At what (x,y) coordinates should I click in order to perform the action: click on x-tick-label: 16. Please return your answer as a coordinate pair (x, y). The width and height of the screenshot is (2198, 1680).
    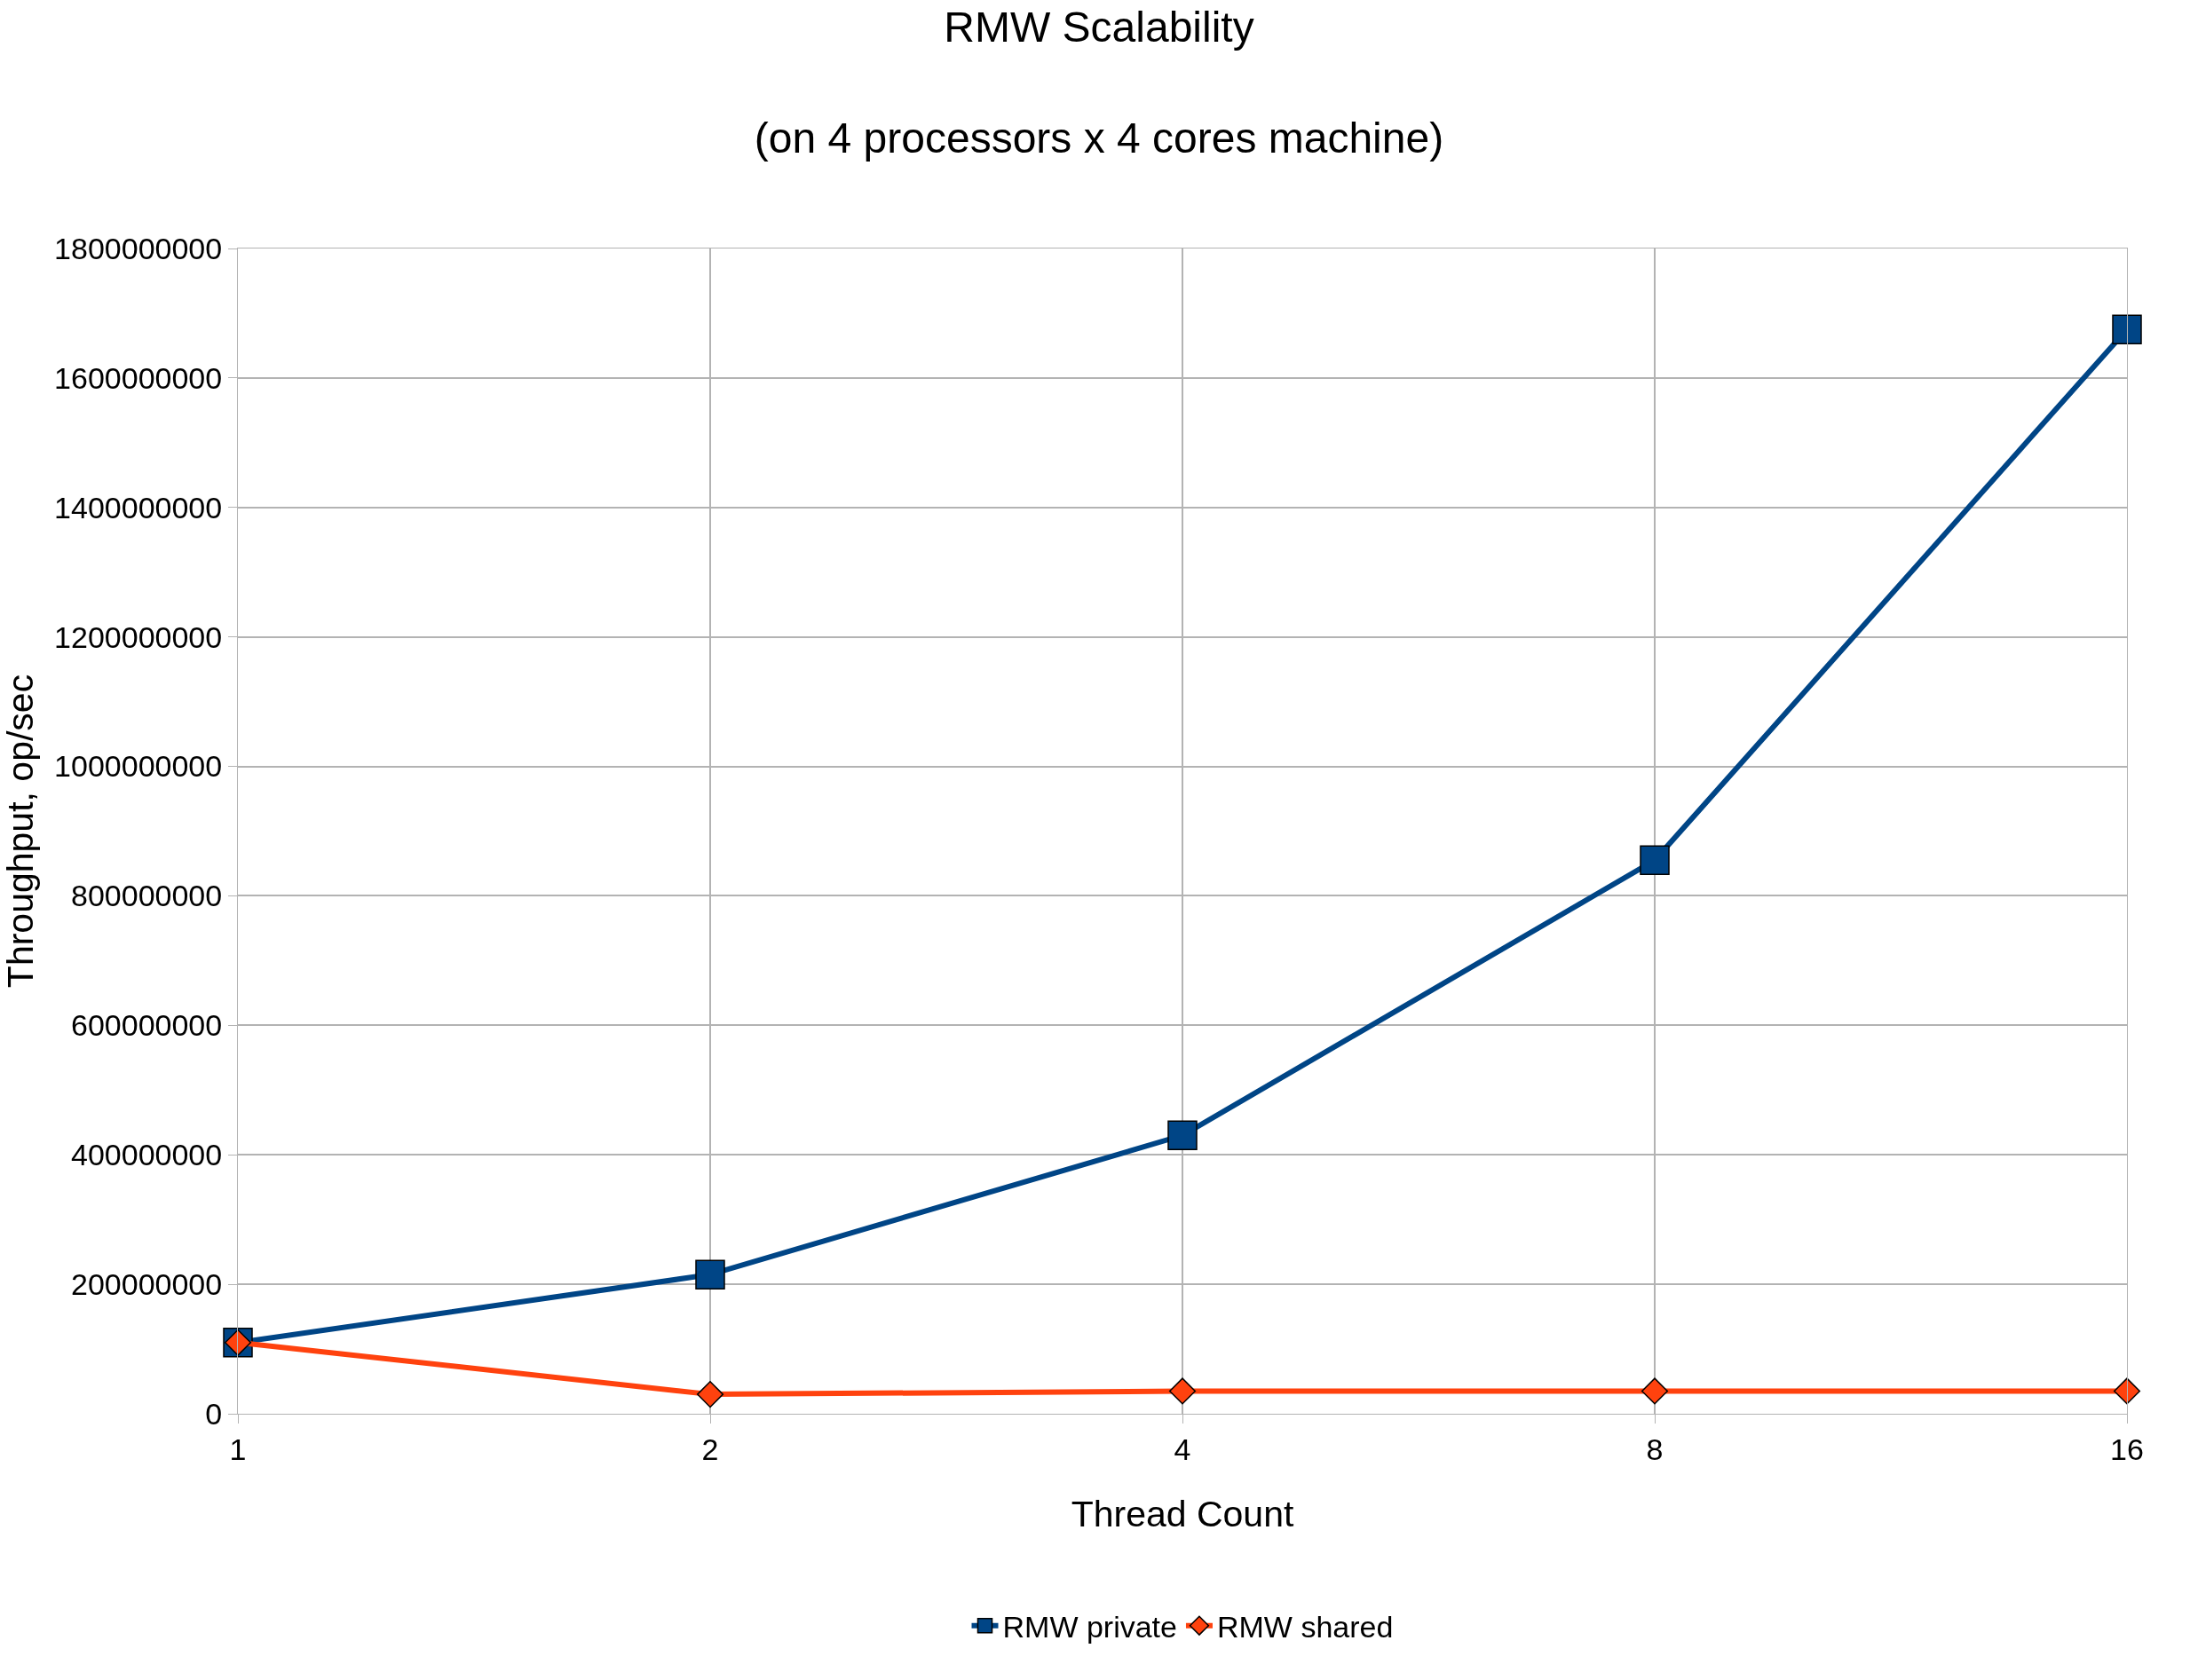
    Looking at the image, I should click on (2127, 1449).